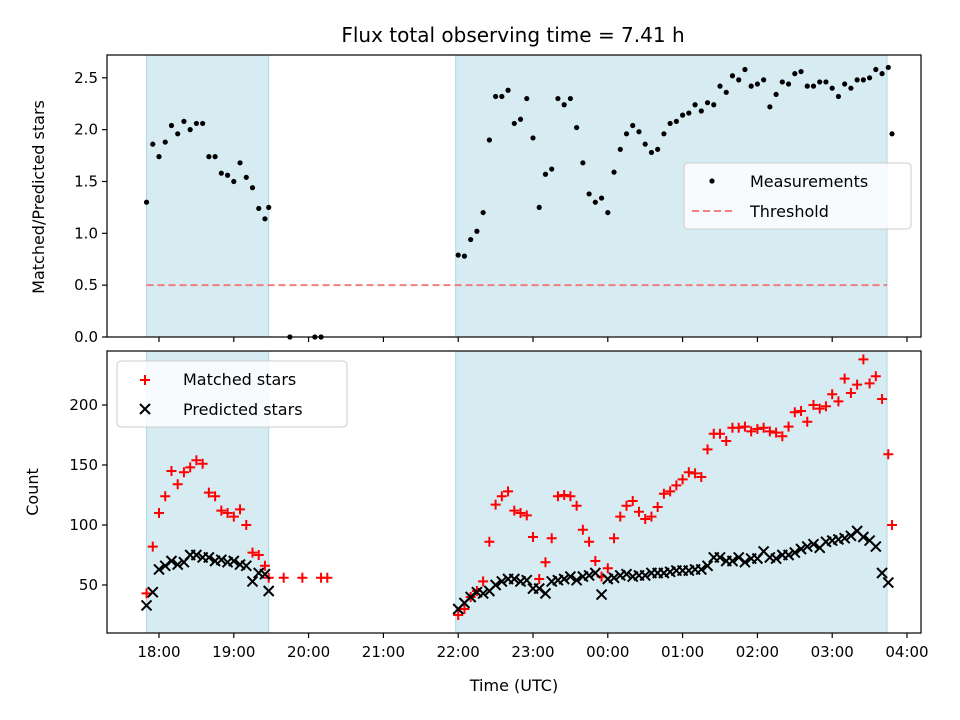 The image size is (960, 720). I want to click on bottom-ytick-label: 200, so click(83, 405).